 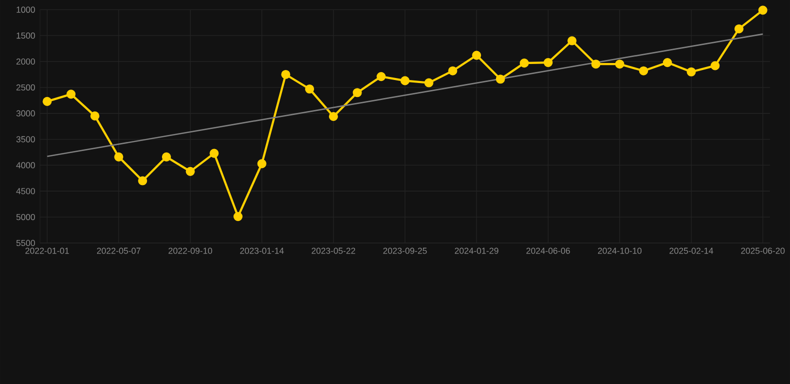 I want to click on y-tick-label: 5500, so click(x=25, y=243).